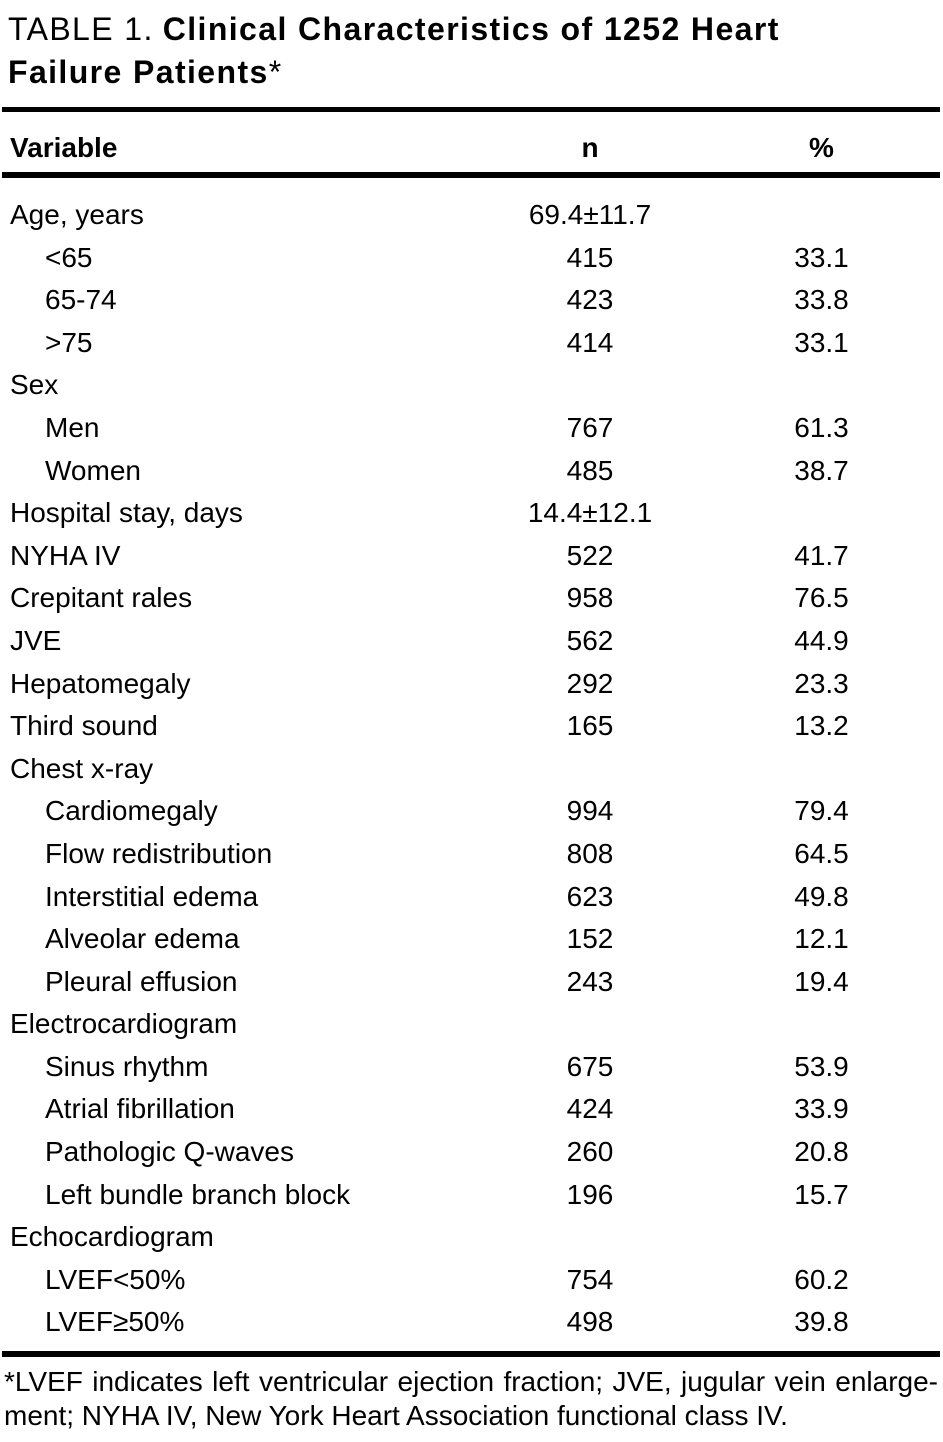 The image size is (943, 1442). Describe the element at coordinates (77, 214) in the screenshot. I see `row-label: Age, years` at that location.